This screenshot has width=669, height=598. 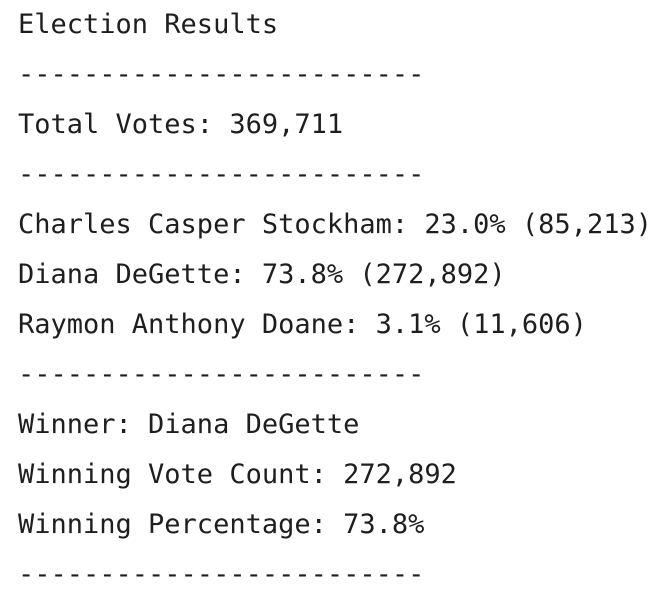 I want to click on output-line: Raymon Anthony Doane: 3.1% (11,606), so click(x=302, y=324).